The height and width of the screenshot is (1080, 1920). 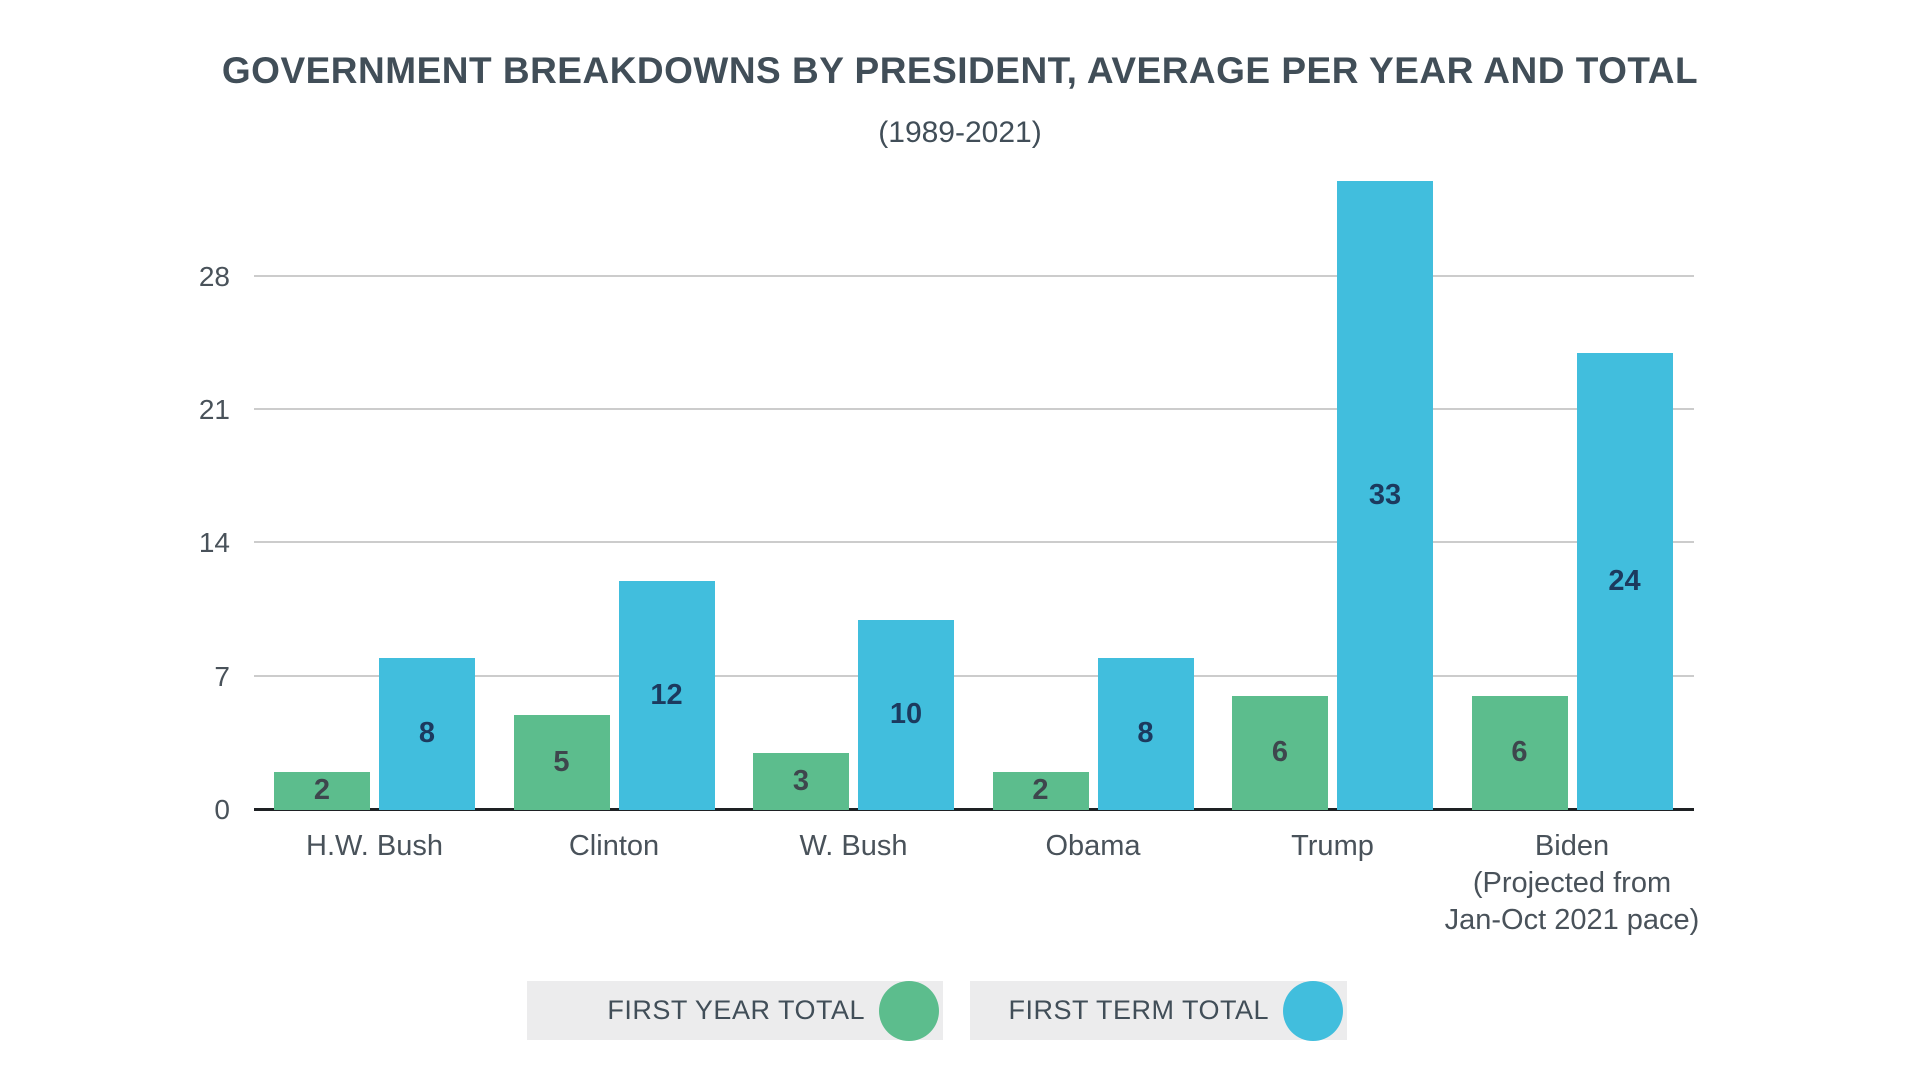 I want to click on x-axis-line, so click(x=974, y=809).